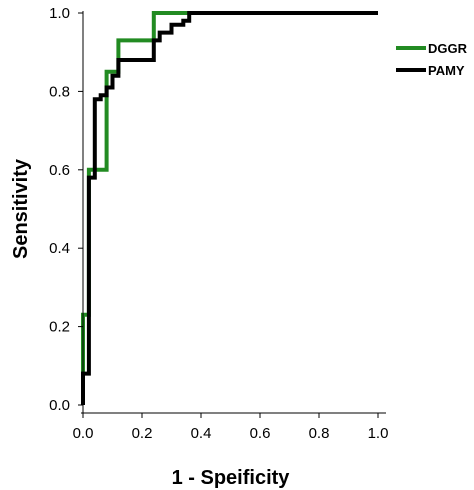 This screenshot has height=490, width=474. What do you see at coordinates (446, 70) in the screenshot?
I see `legend-label-pamy: PAMY` at bounding box center [446, 70].